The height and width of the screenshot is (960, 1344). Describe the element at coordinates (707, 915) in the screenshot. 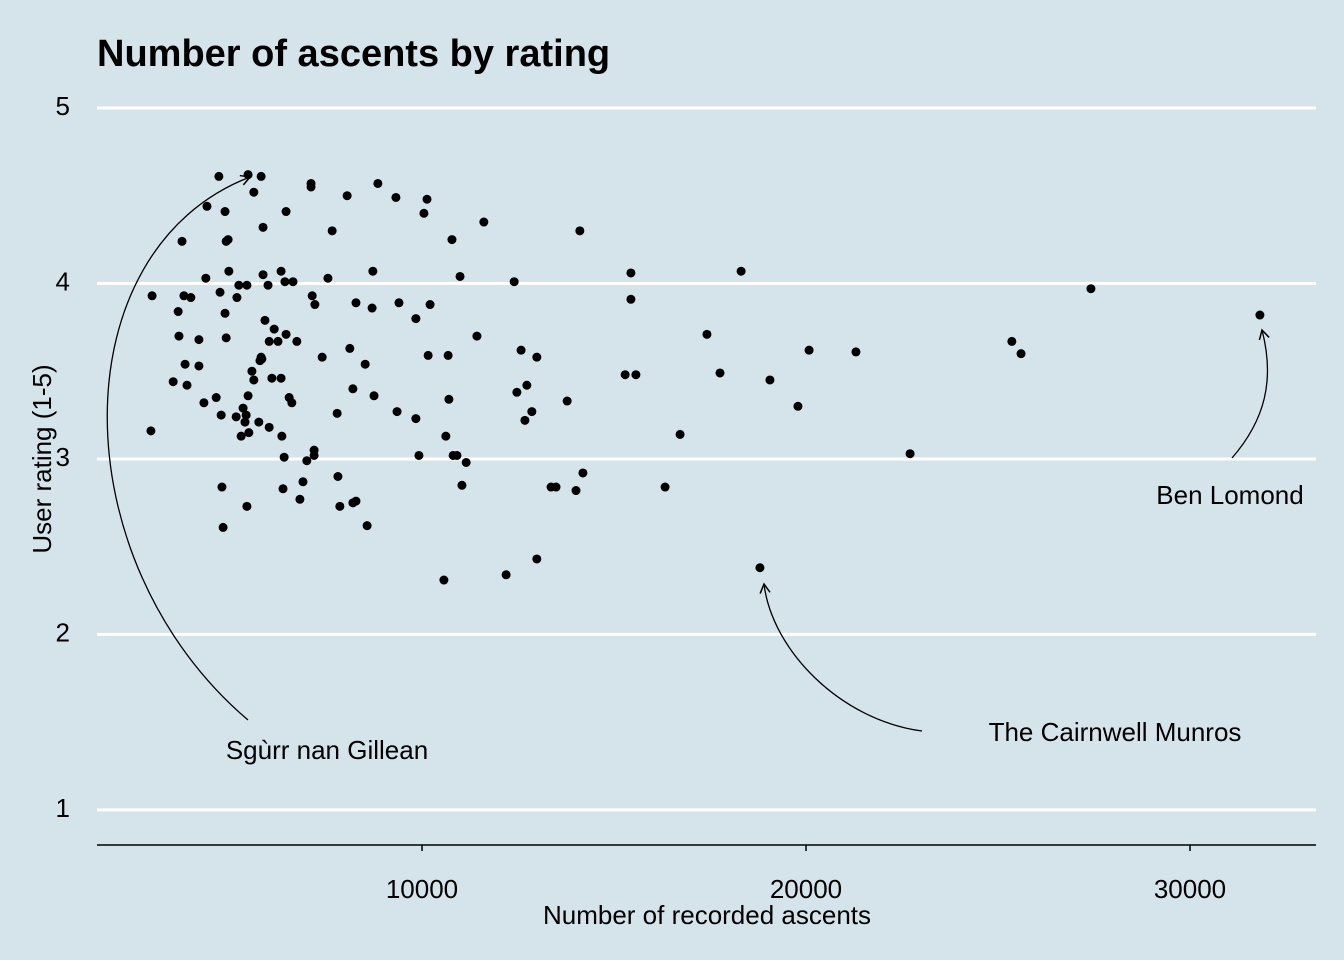

I see `x-axis-label: Number of recorded ascents` at that location.